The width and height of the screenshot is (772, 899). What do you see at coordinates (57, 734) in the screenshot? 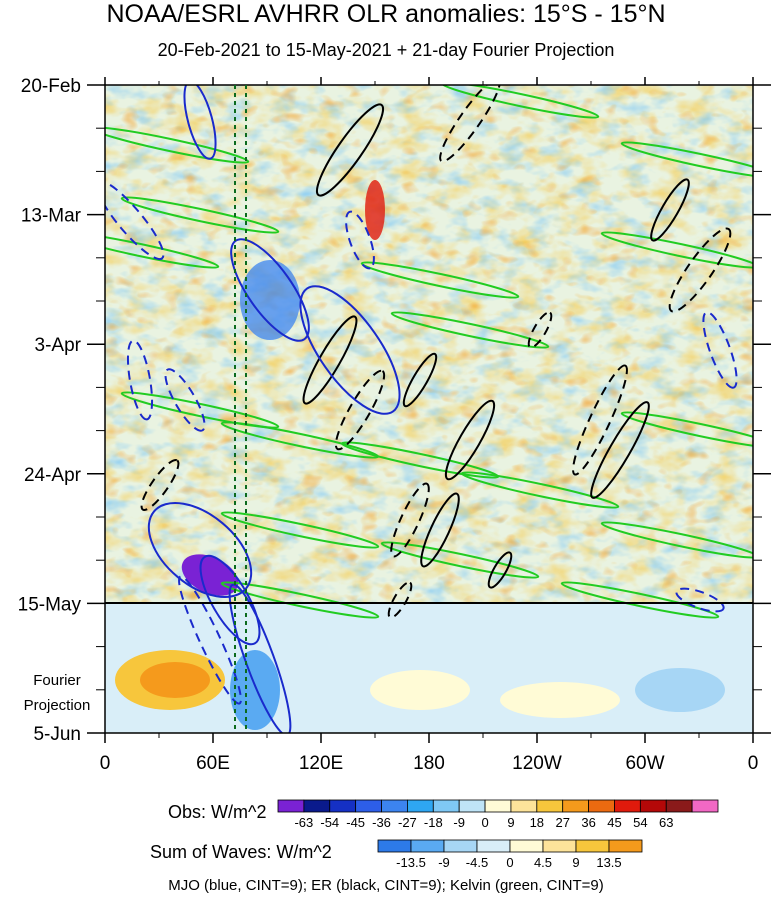
I see `y-tick-label: 5-Jun` at bounding box center [57, 734].